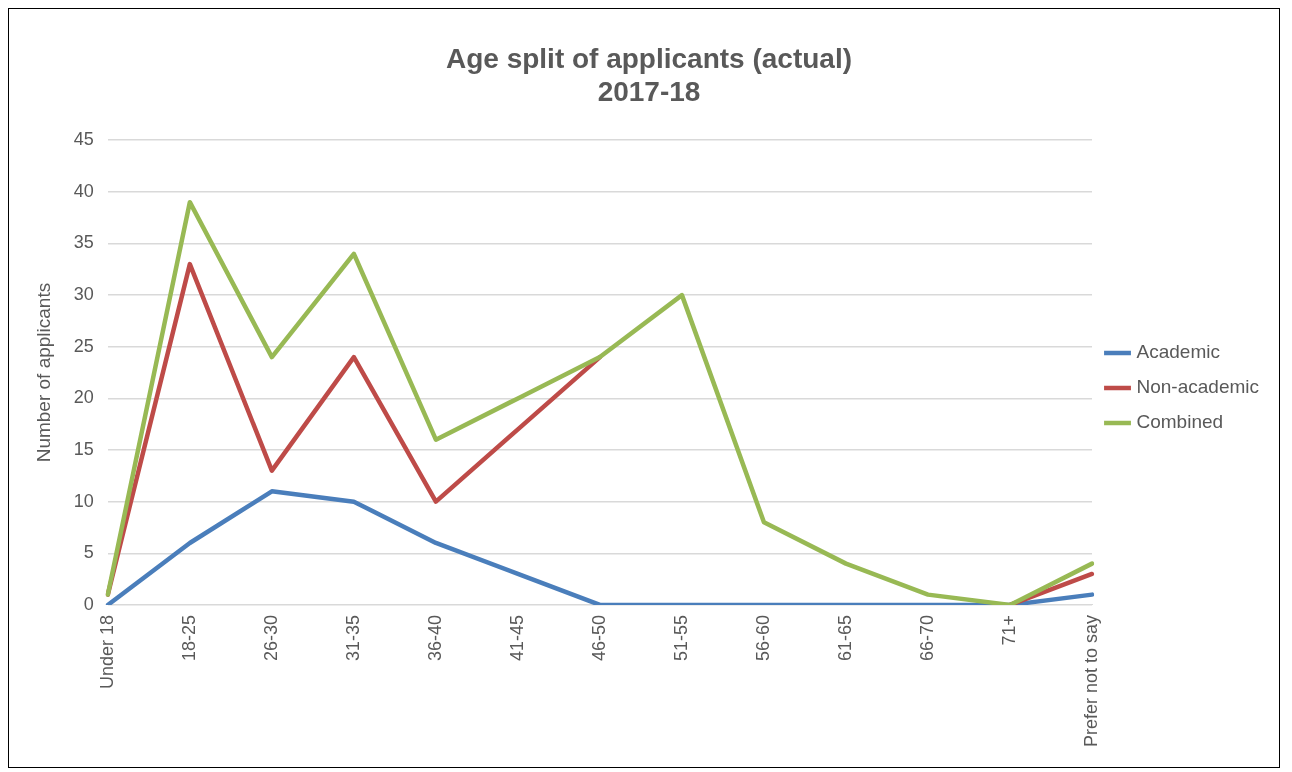 Image resolution: width=1292 pixels, height=772 pixels. I want to click on x-tick-label: 66-70, so click(926, 637).